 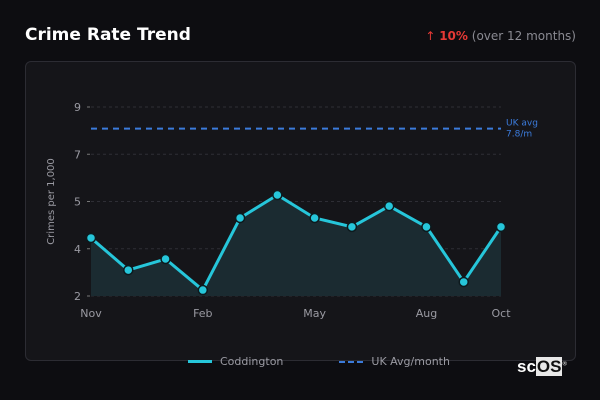 What do you see at coordinates (51, 201) in the screenshot?
I see `y-axis-label: Crimes per 1,000` at bounding box center [51, 201].